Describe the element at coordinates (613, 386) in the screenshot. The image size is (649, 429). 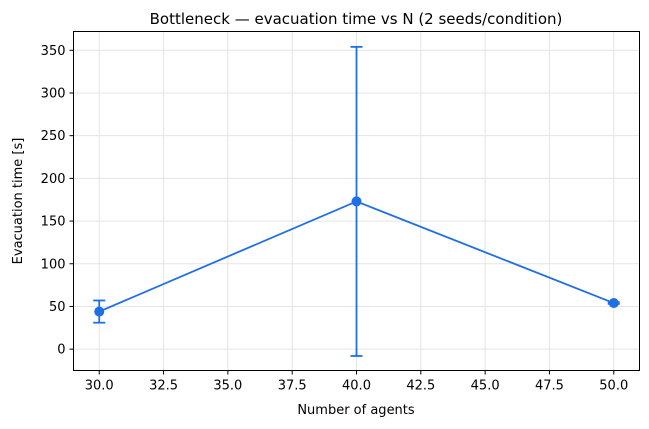
I see `x-tick-label: 50.0` at that location.